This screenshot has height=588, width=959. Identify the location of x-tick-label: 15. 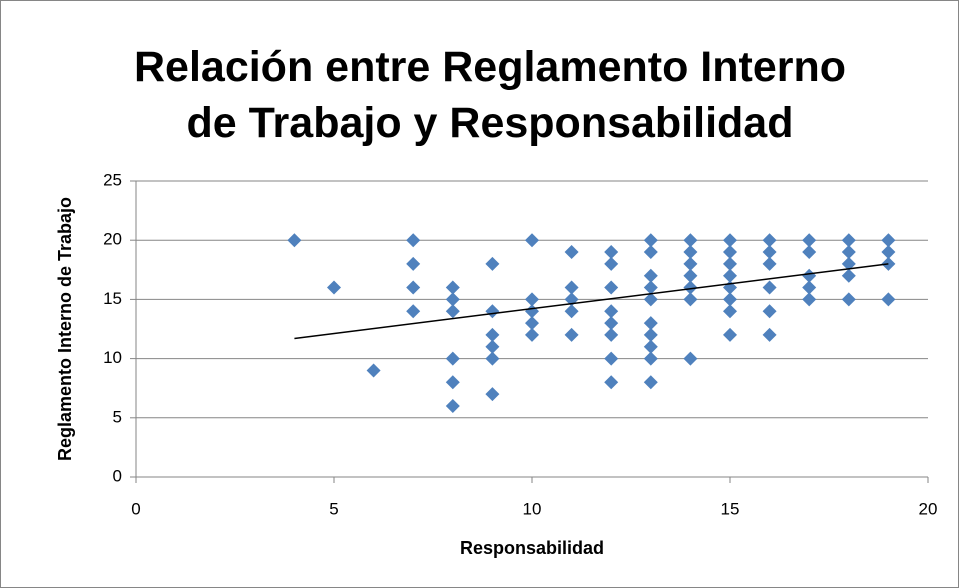
(730, 508).